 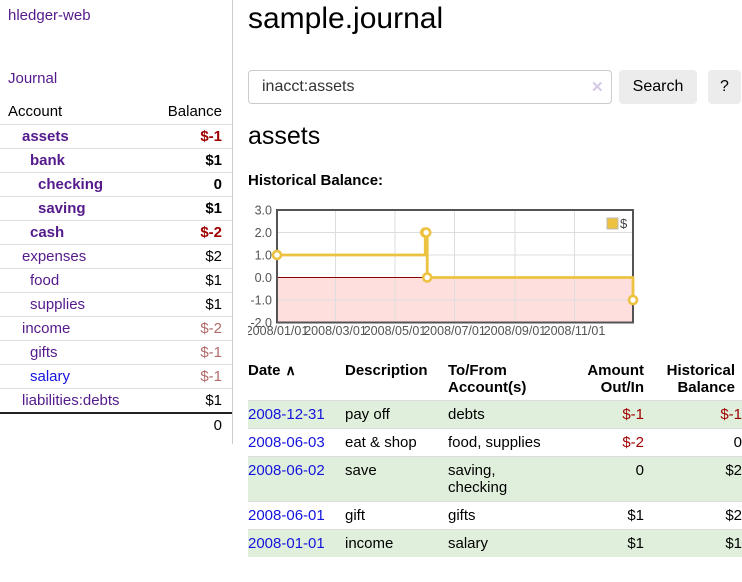 I want to click on page-title: sample.journal, so click(x=346, y=18).